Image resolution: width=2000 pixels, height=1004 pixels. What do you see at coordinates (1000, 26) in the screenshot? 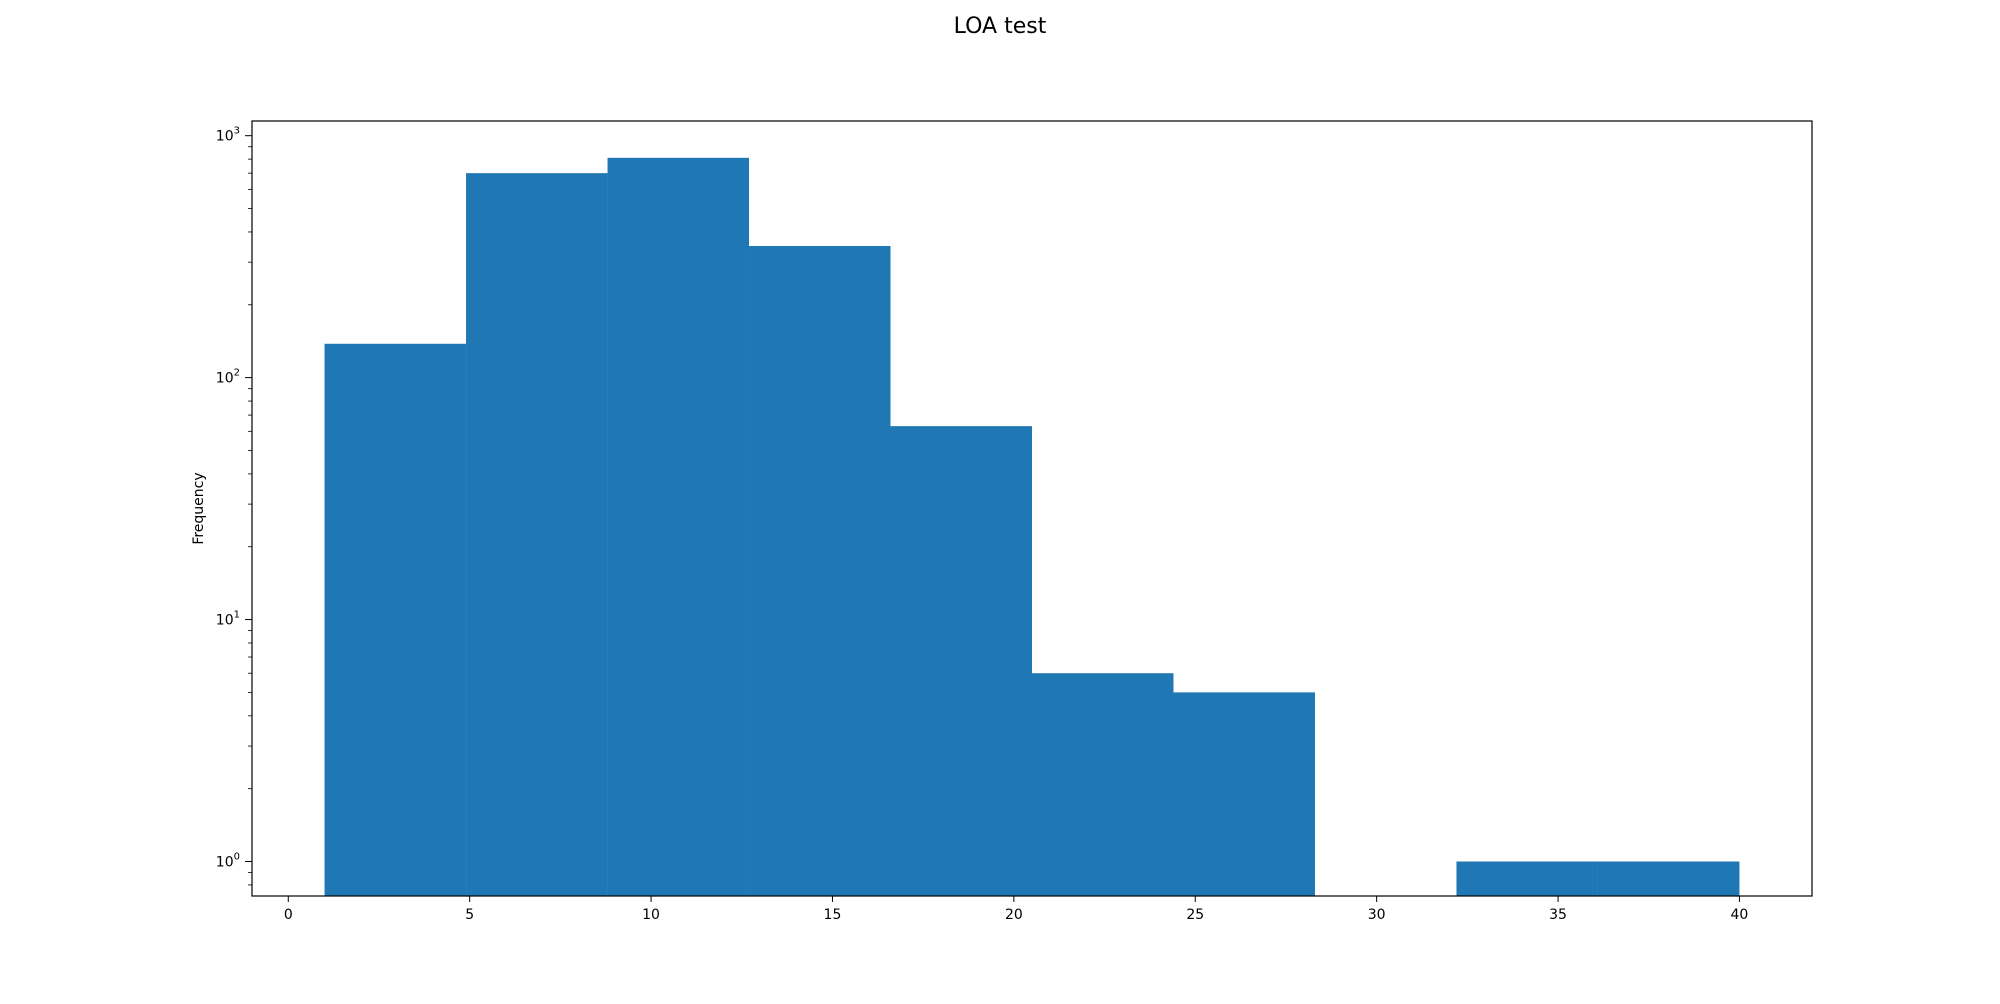
I see `chart-title: LOA test` at bounding box center [1000, 26].